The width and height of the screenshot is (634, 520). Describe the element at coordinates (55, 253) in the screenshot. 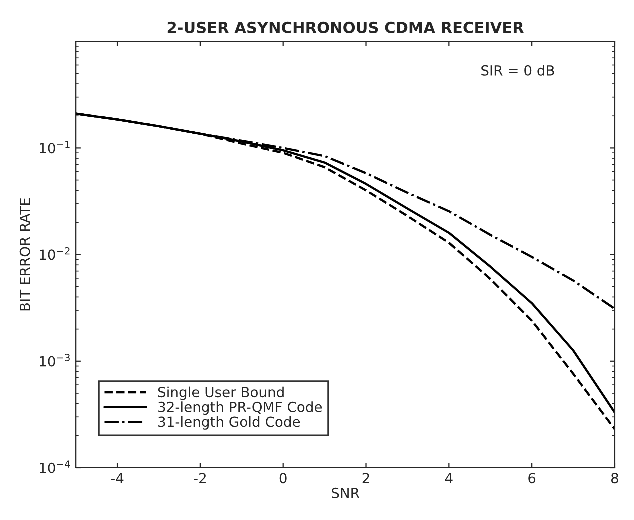

I see `y-tick-label: 10$^{−2}$` at that location.